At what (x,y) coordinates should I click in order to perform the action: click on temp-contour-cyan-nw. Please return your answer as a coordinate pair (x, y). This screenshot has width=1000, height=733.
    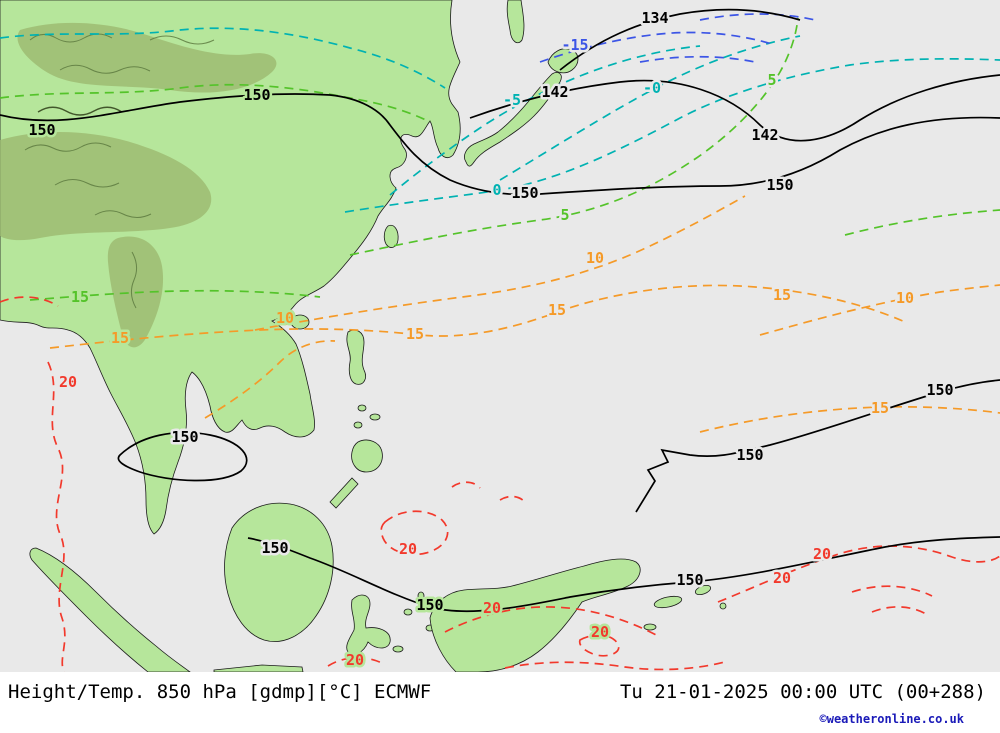
    Looking at the image, I should click on (223, 58).